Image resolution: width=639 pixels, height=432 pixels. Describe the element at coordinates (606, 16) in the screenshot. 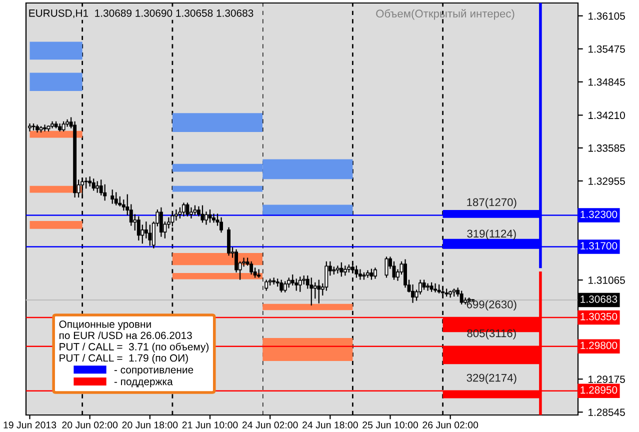

I see `y-tick-label: 1.36105` at that location.